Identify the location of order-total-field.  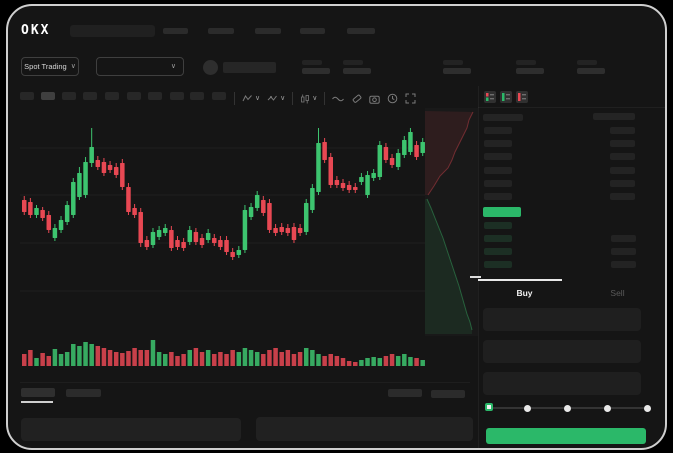
(562, 383).